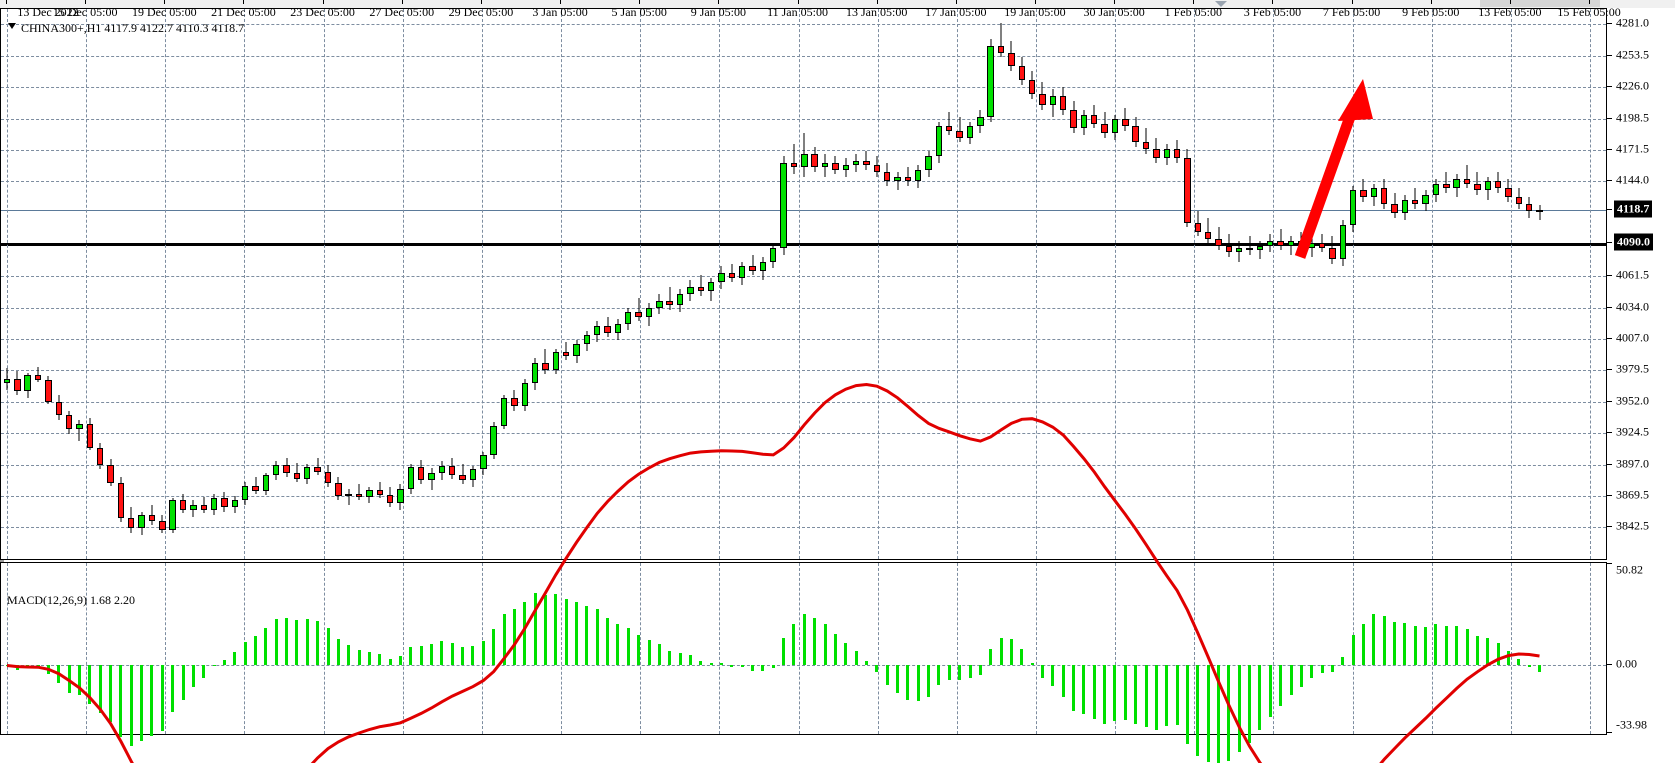 The height and width of the screenshot is (763, 1675). I want to click on price-label: 3924.5, so click(1632, 431).